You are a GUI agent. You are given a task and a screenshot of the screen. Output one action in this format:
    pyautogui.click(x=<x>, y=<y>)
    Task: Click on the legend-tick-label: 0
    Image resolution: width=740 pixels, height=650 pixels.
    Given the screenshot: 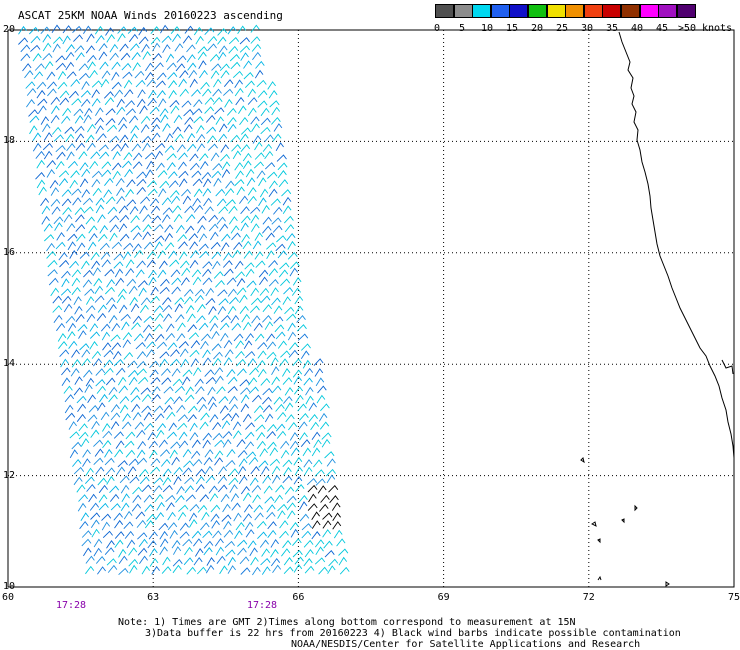 What is the action you would take?
    pyautogui.click(x=437, y=28)
    